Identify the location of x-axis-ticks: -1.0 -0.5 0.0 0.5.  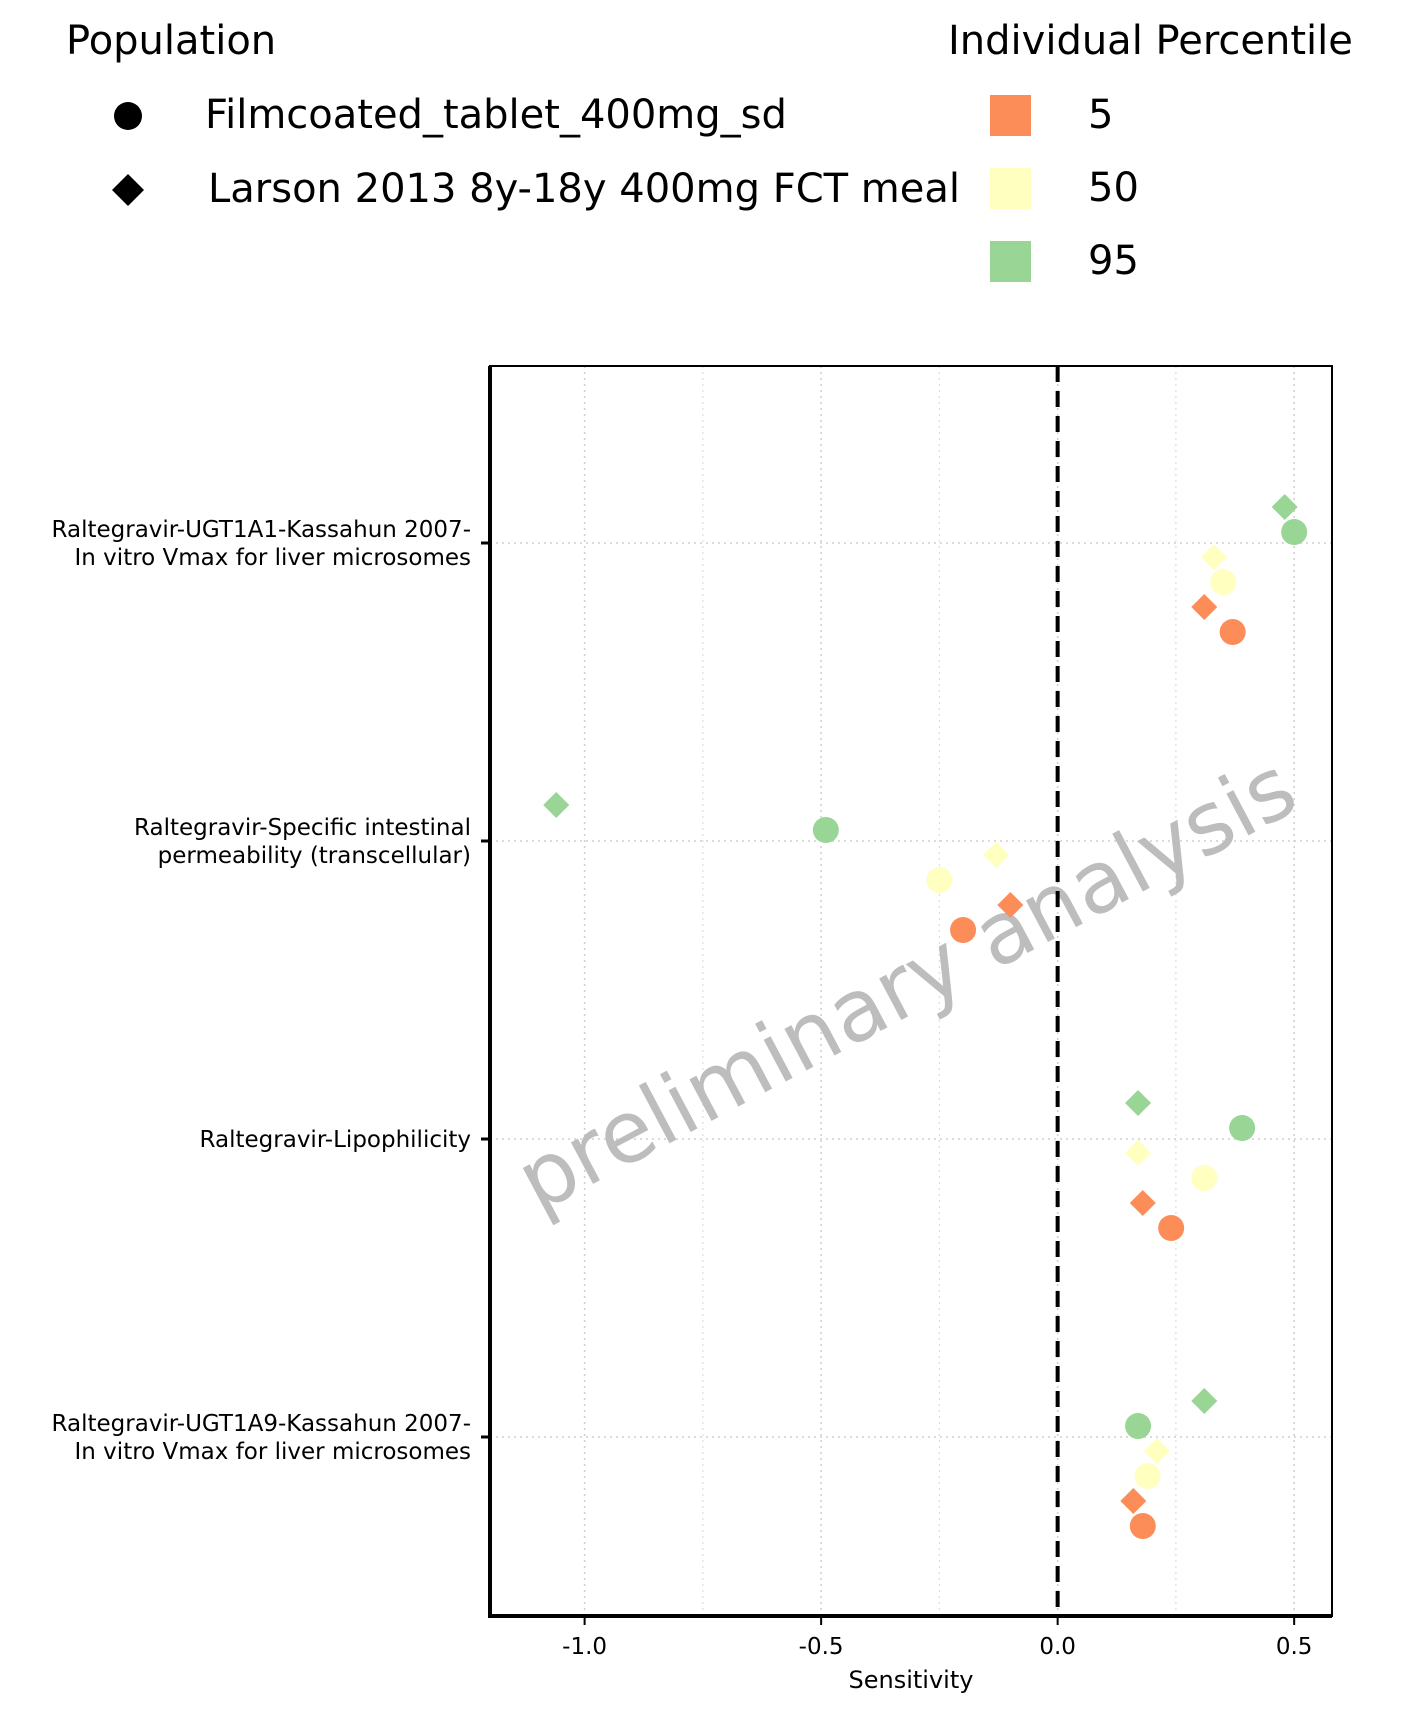
(937, 1638).